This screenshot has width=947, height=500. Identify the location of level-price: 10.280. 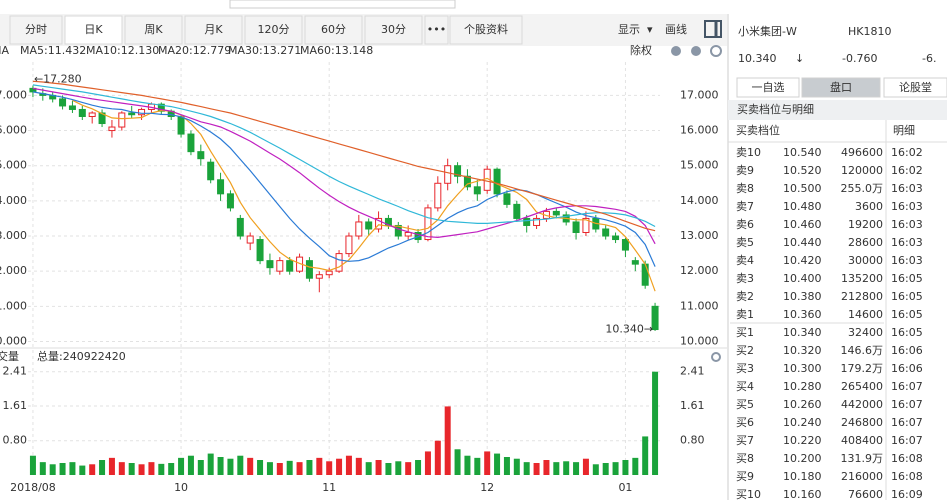
(802, 386).